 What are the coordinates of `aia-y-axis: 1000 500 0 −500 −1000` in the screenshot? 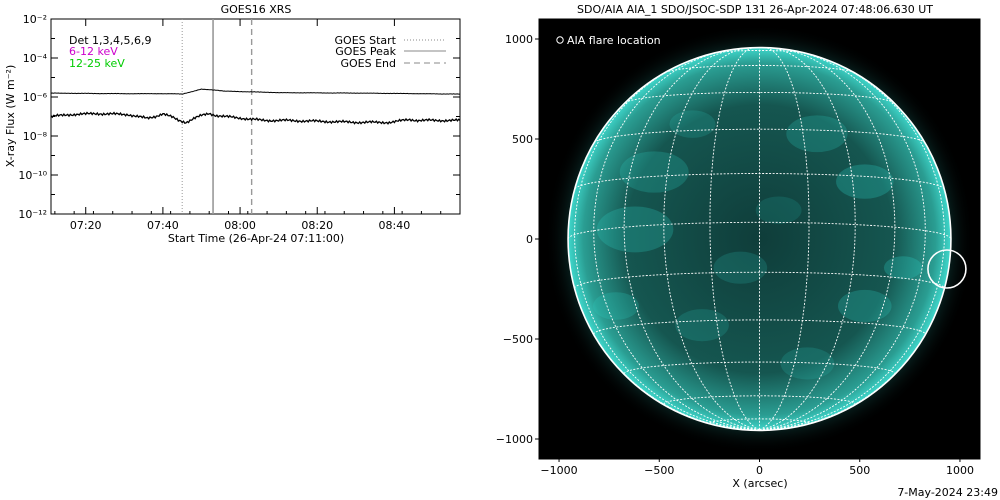 It's located at (517, 239).